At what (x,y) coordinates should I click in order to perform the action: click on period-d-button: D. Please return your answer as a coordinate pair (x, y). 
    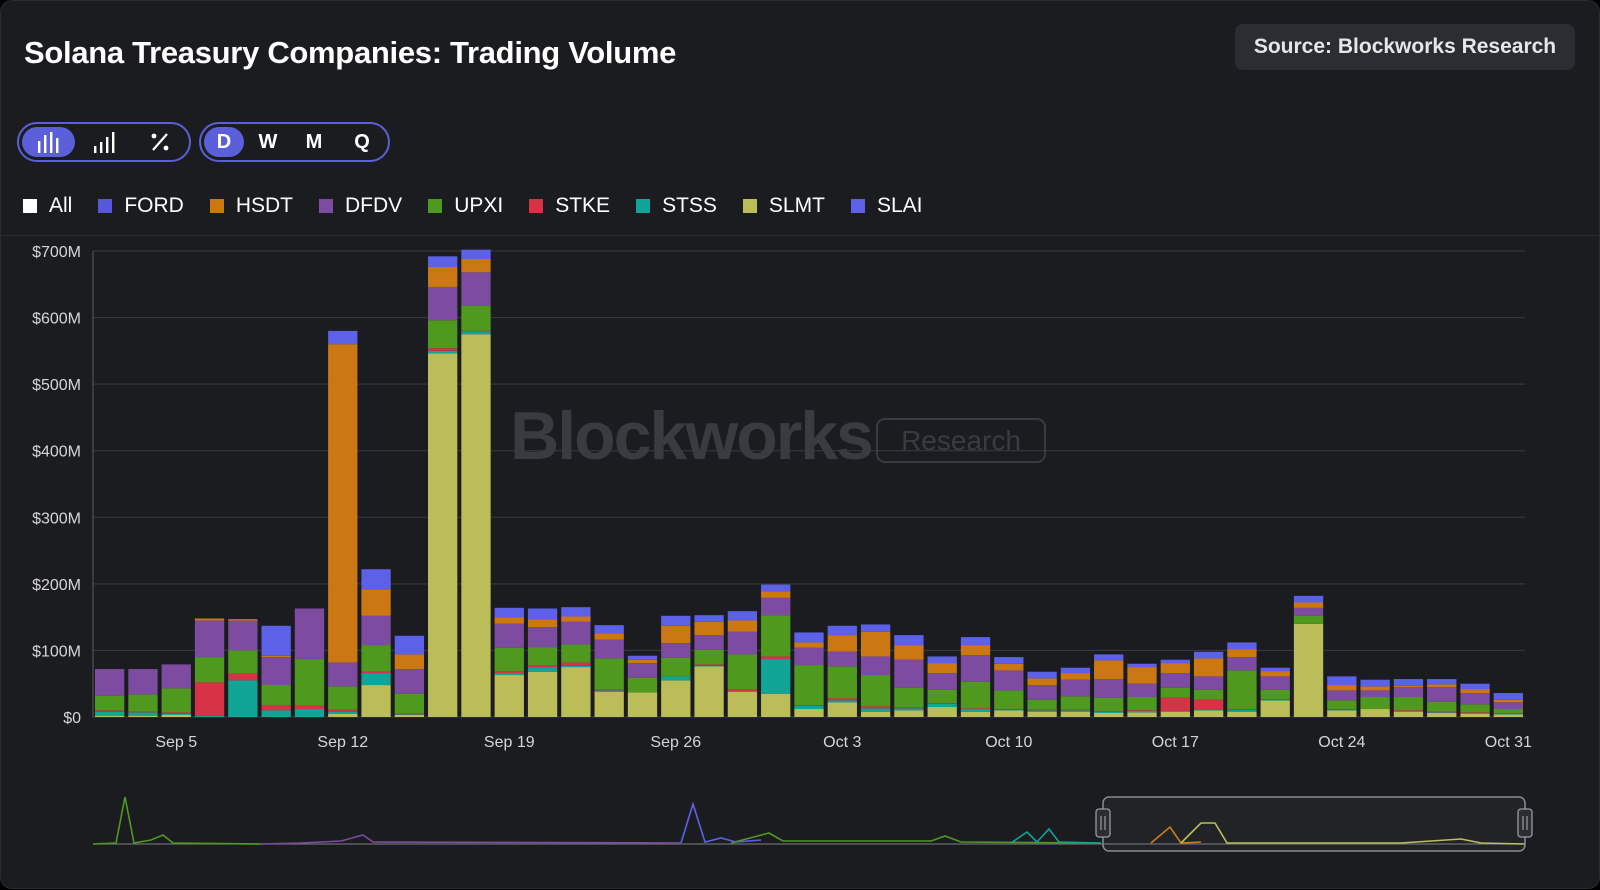
    Looking at the image, I should click on (224, 142).